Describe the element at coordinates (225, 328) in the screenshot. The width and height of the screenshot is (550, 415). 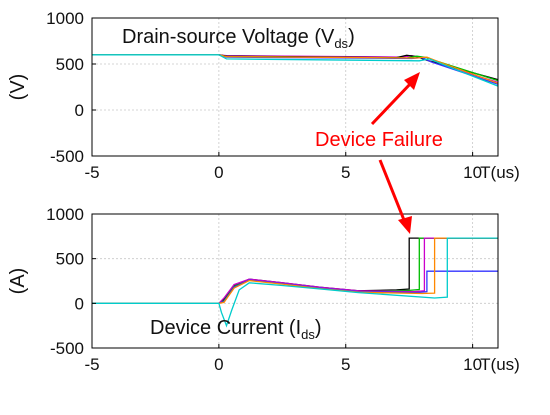
I see `chart-title-main: Device Current (I` at that location.